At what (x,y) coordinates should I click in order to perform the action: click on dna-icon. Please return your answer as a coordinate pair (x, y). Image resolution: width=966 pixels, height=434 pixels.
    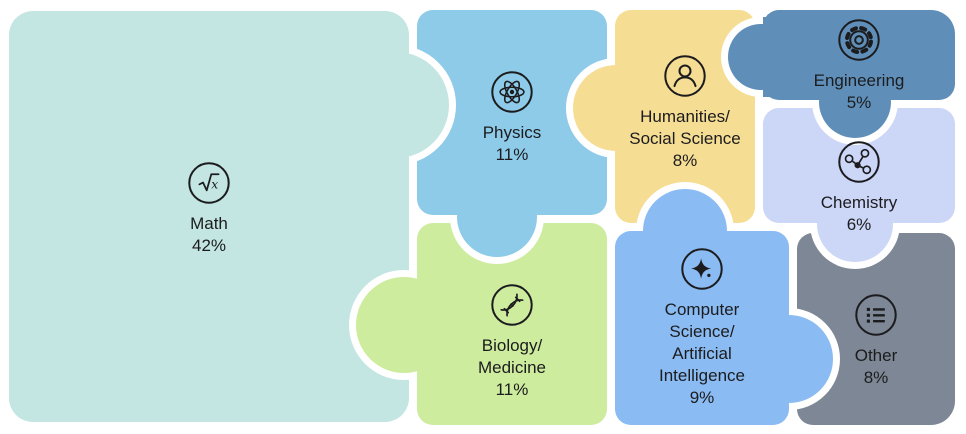
    Looking at the image, I should click on (512, 305).